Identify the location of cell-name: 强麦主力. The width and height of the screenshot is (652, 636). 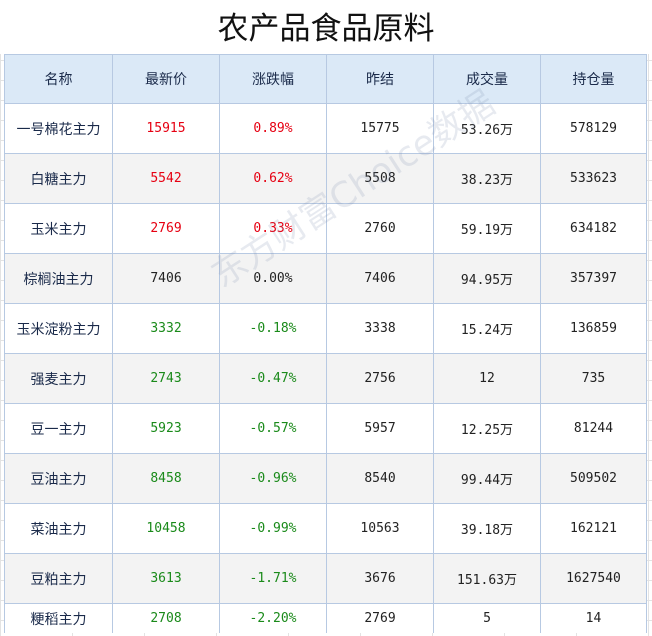
(58, 378).